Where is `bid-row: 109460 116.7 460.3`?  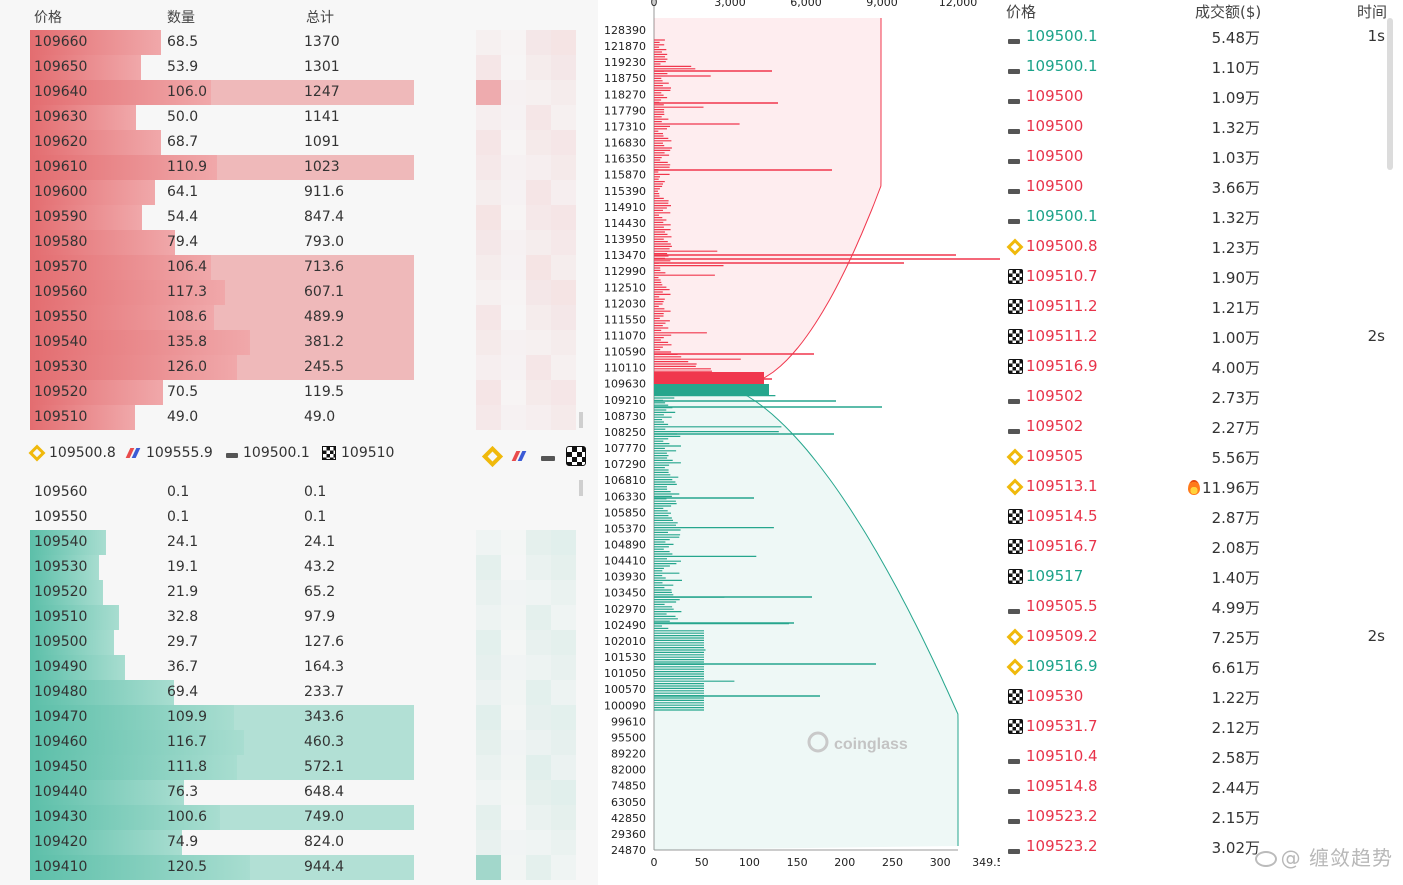
bid-row: 109460 116.7 460.3 is located at coordinates (222, 742).